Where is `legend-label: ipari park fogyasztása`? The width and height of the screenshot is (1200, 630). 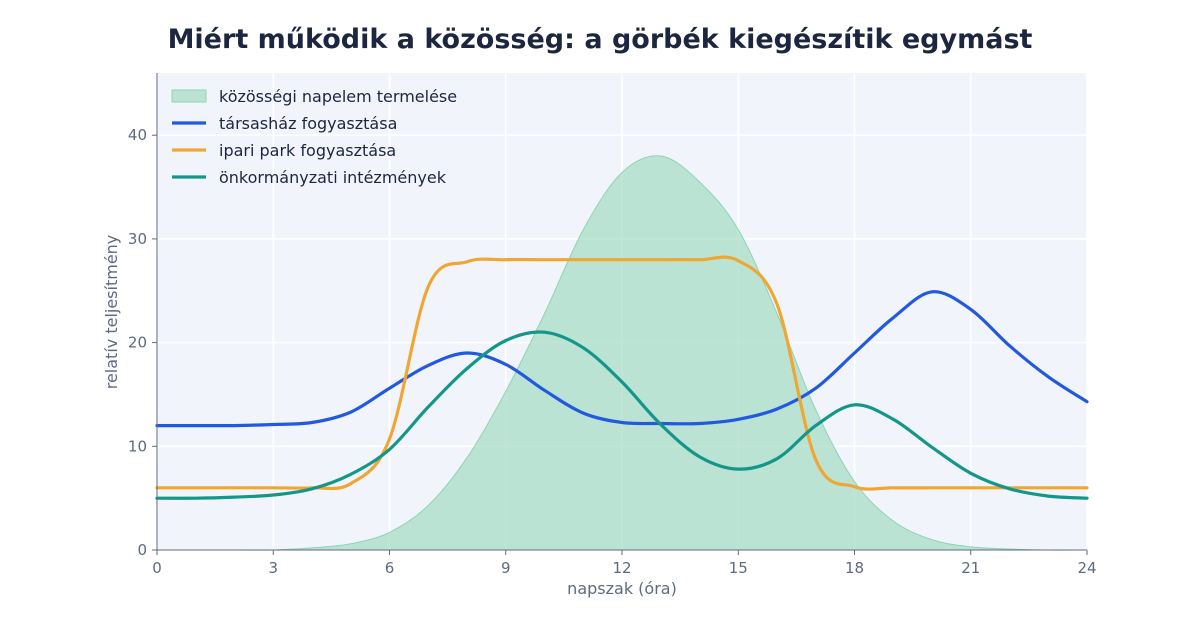
legend-label: ipari park fogyasztása is located at coordinates (307, 150).